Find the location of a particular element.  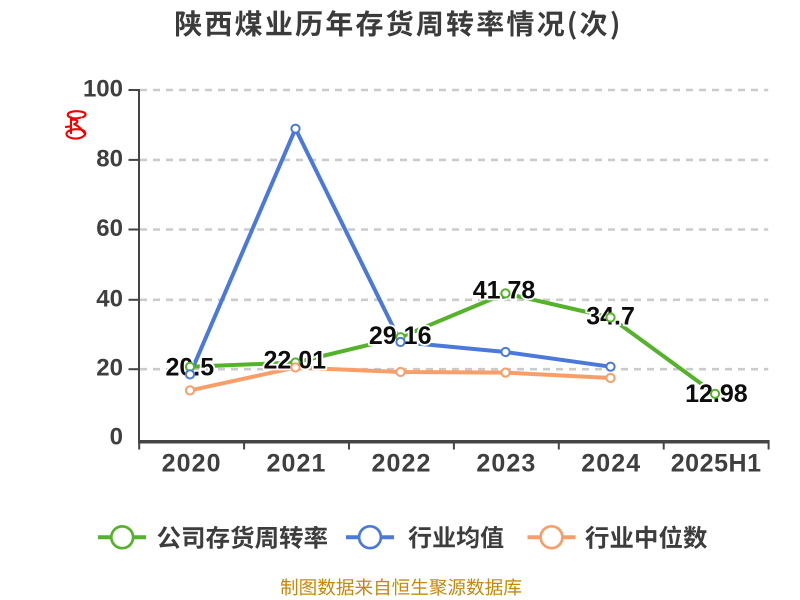

svg-text: 20 is located at coordinates (109, 368).